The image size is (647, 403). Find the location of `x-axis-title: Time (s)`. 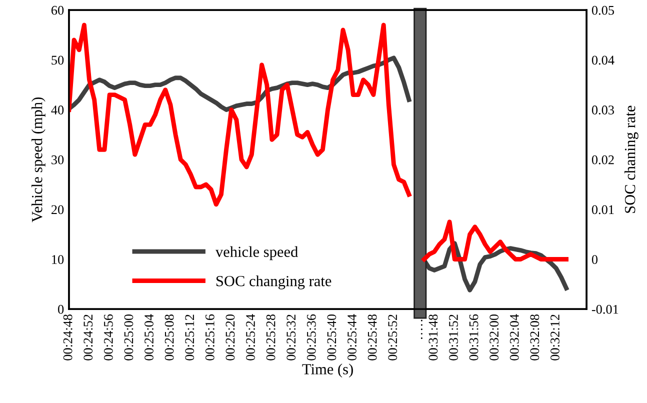

x-axis-title: Time (s) is located at coordinates (327, 371).